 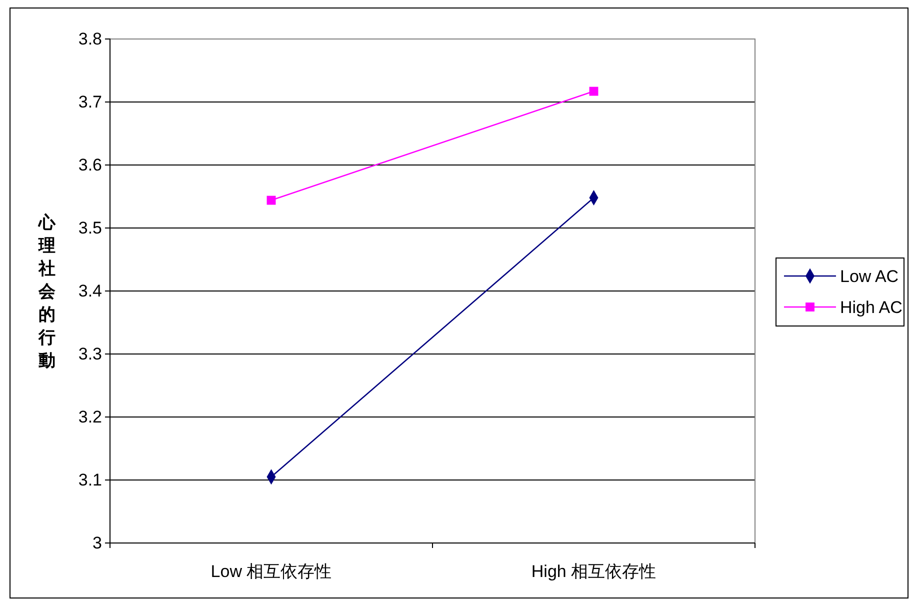 I want to click on y-tick-label: 3.2, so click(x=90, y=416).